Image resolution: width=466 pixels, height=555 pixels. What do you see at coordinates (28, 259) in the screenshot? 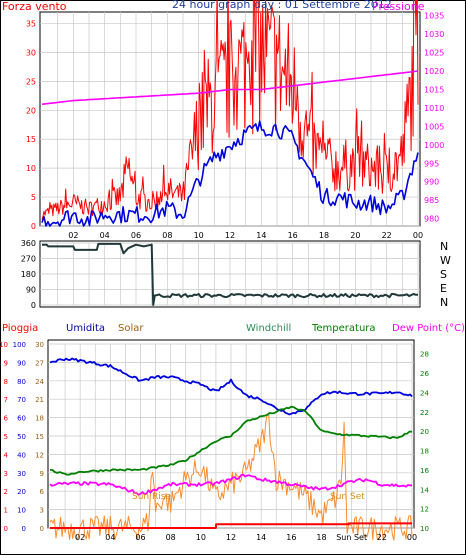
I see `direction-tick-label: 270` at bounding box center [28, 259].